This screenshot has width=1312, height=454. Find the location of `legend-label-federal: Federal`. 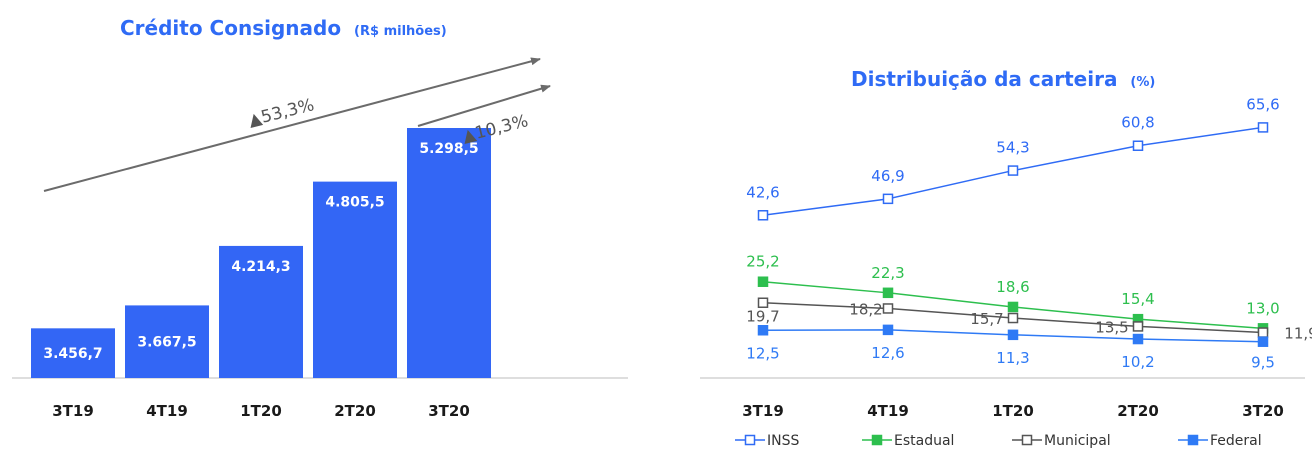

legend-label-federal: Federal is located at coordinates (1236, 441).